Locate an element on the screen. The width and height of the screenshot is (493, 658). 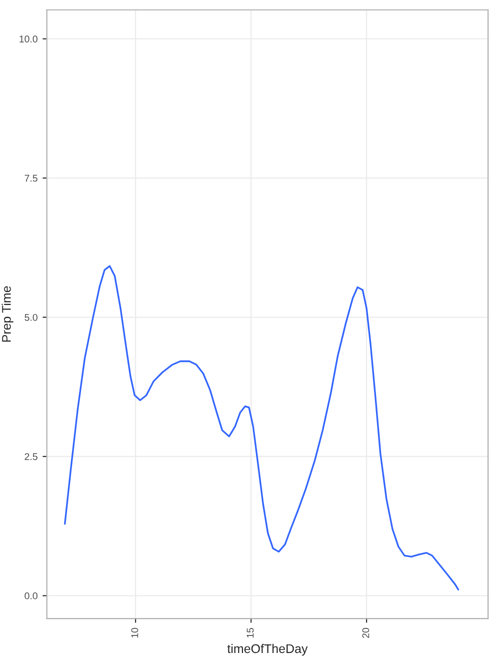
y-tick-label: 5.0 is located at coordinates (31, 317).